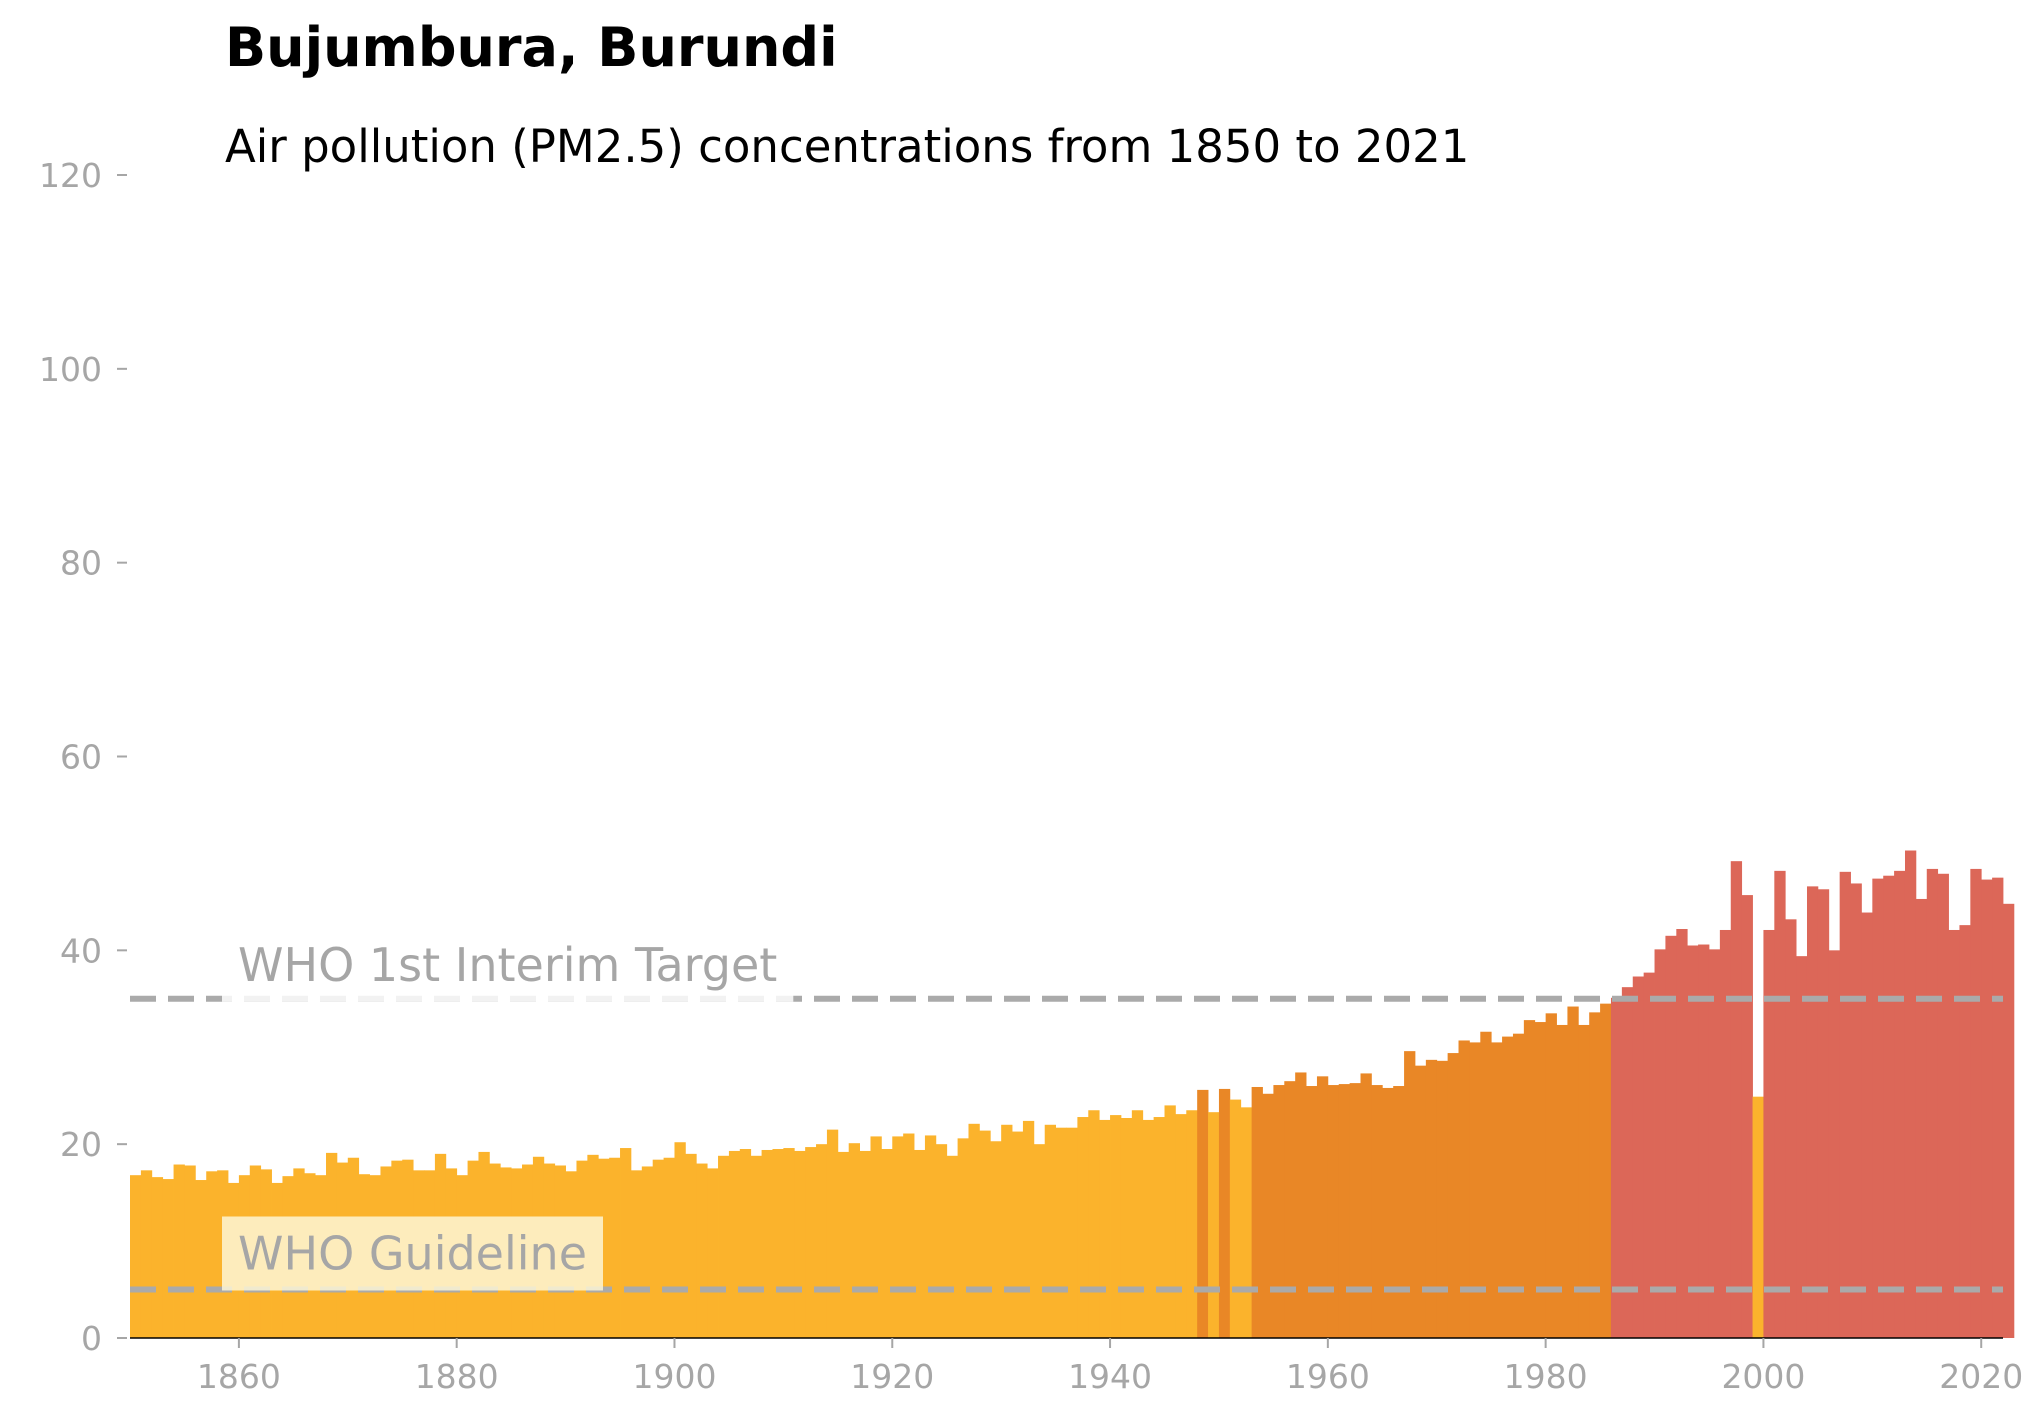 This screenshot has width=2043, height=1415. Describe the element at coordinates (1328, 1376) in the screenshot. I see `x-tick-label-1960: 1960` at that location.